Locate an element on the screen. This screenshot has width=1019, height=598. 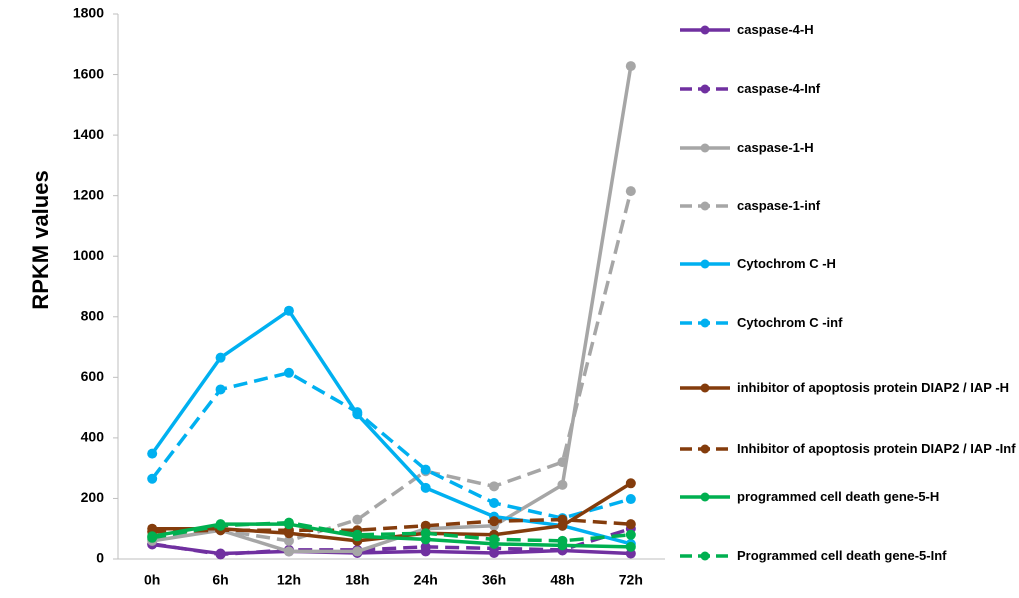
x-tick-label: 72h is located at coordinates (631, 580).